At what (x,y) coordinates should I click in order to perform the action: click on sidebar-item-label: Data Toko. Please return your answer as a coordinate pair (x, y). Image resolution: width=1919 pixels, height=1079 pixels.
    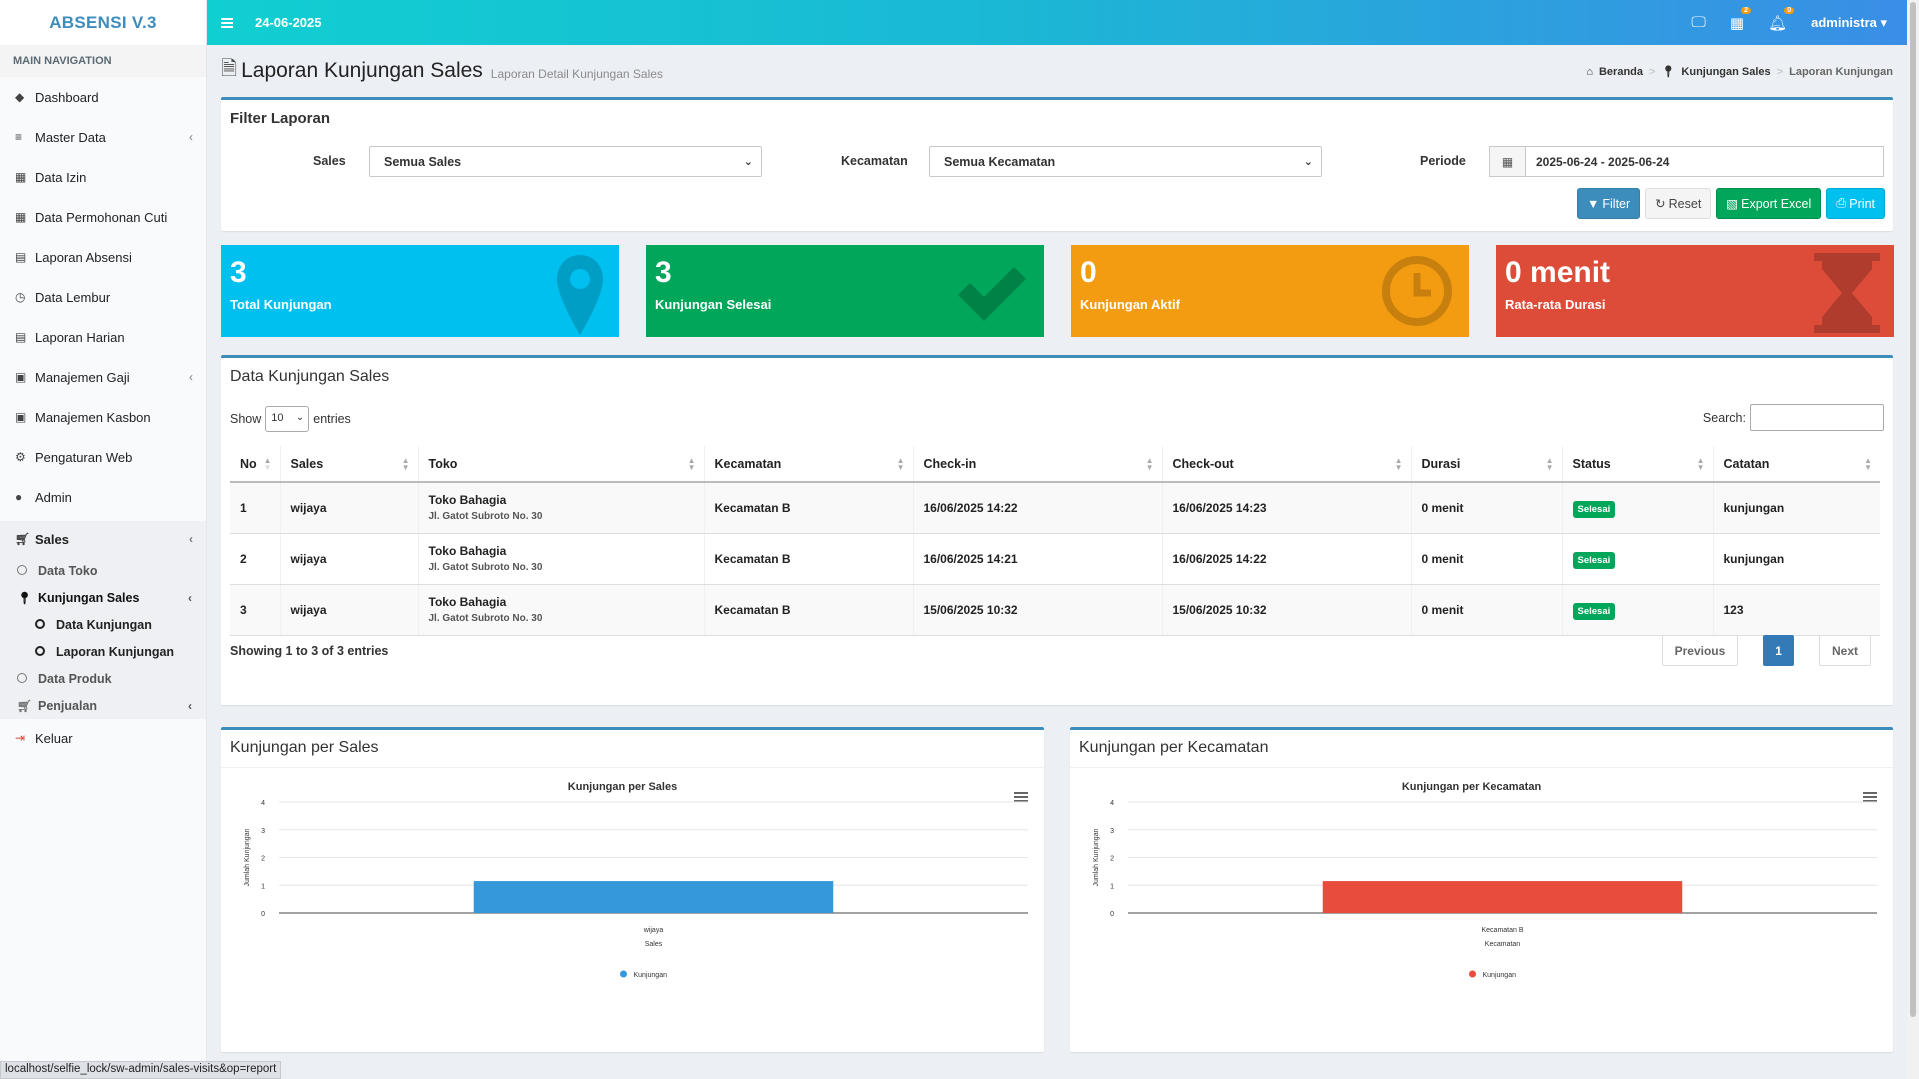
    Looking at the image, I should click on (68, 570).